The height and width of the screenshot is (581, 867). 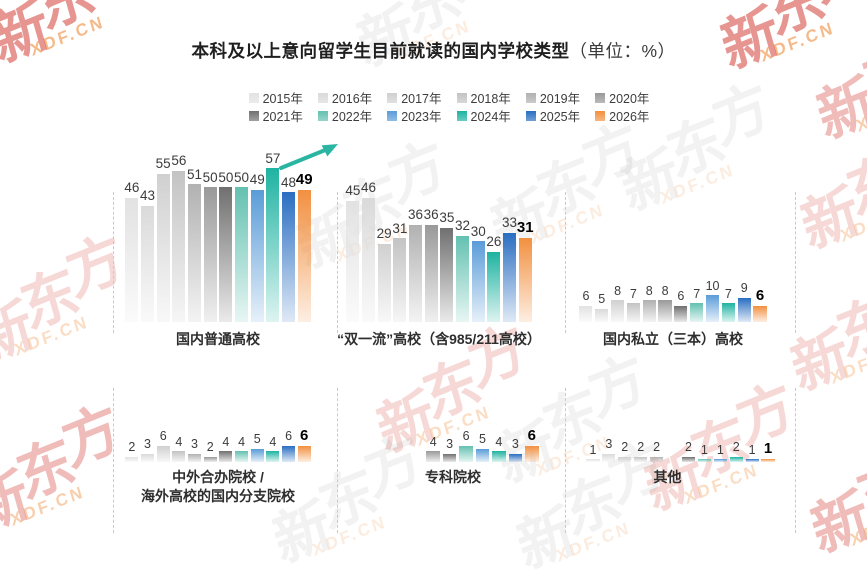 I want to click on bar-value-label-2023: 10, so click(x=712, y=285).